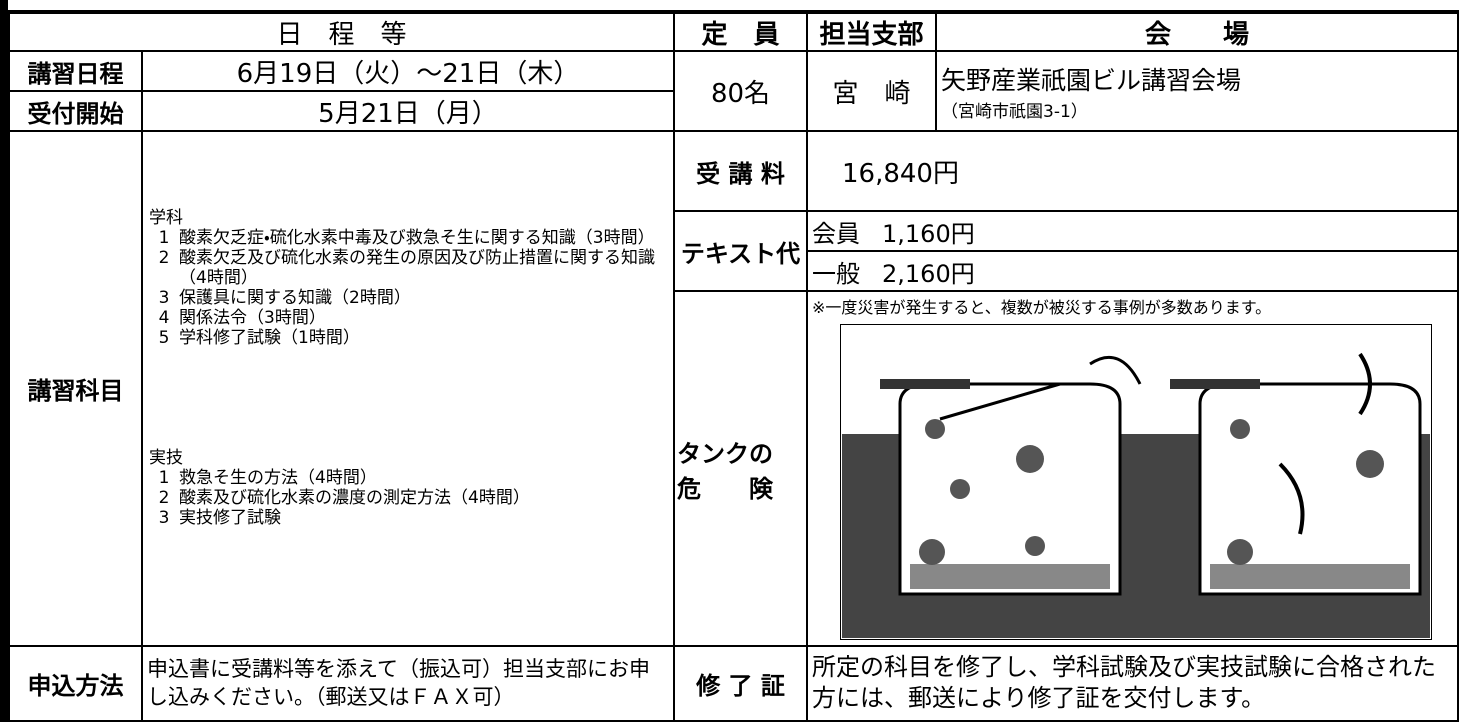 This screenshot has width=1459, height=722. I want to click on value-cell: 16,840円, so click(1132, 171).